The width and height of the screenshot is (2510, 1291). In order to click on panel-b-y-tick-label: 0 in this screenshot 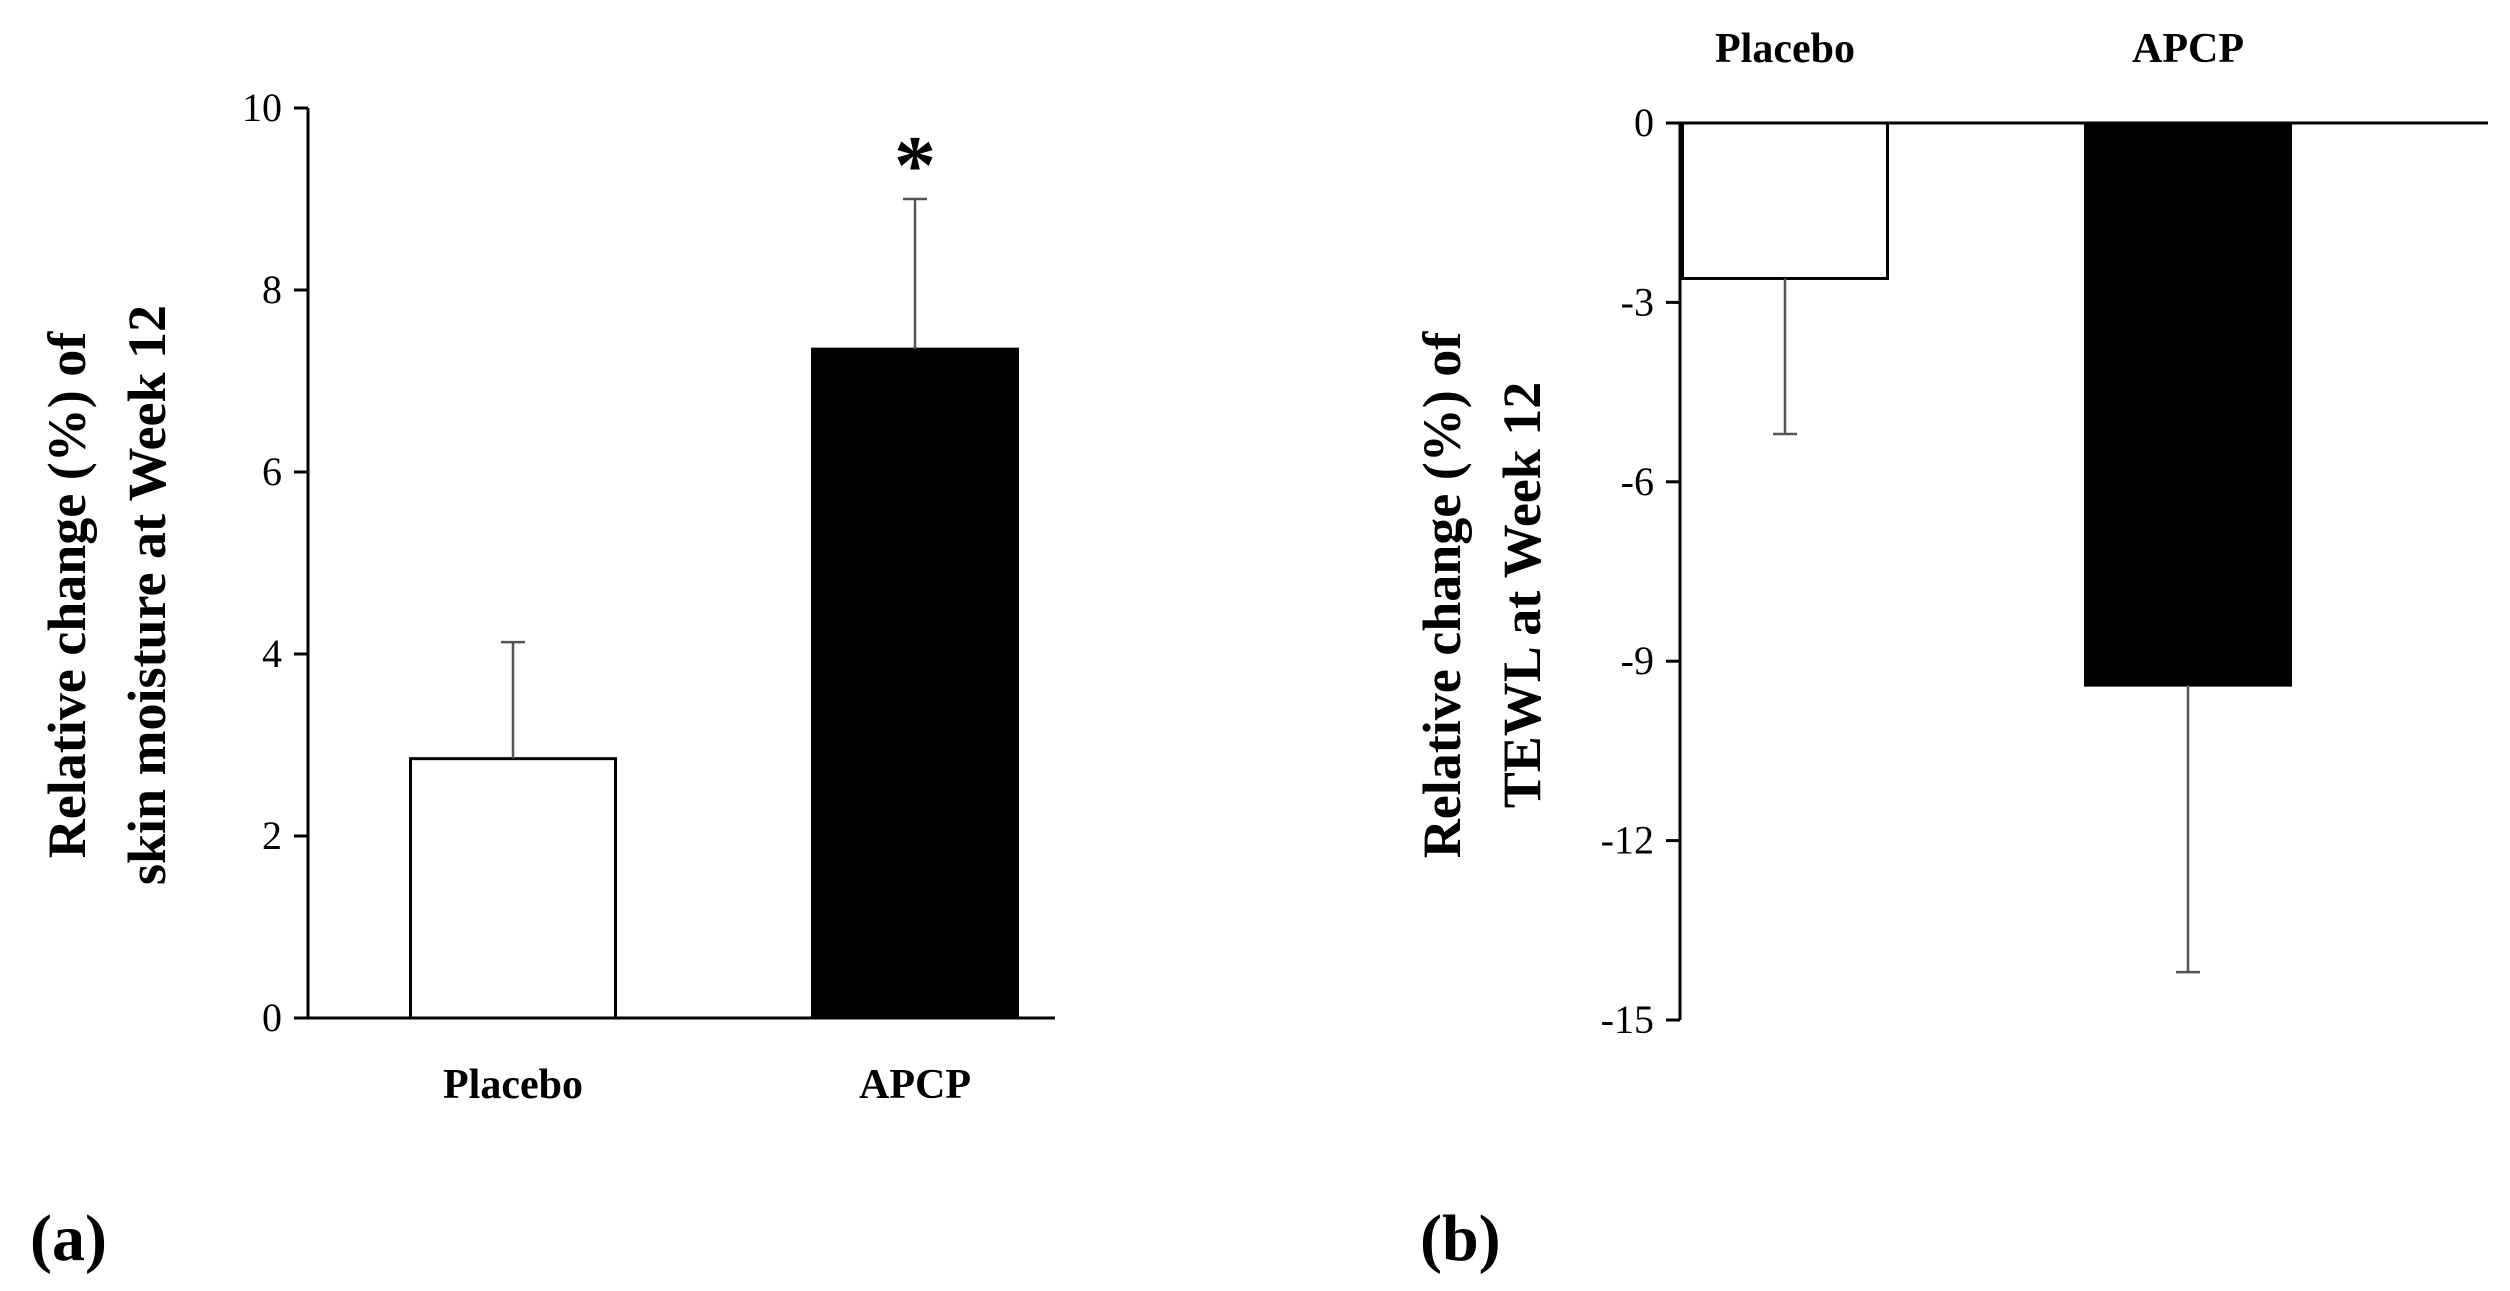, I will do `click(1644, 122)`.